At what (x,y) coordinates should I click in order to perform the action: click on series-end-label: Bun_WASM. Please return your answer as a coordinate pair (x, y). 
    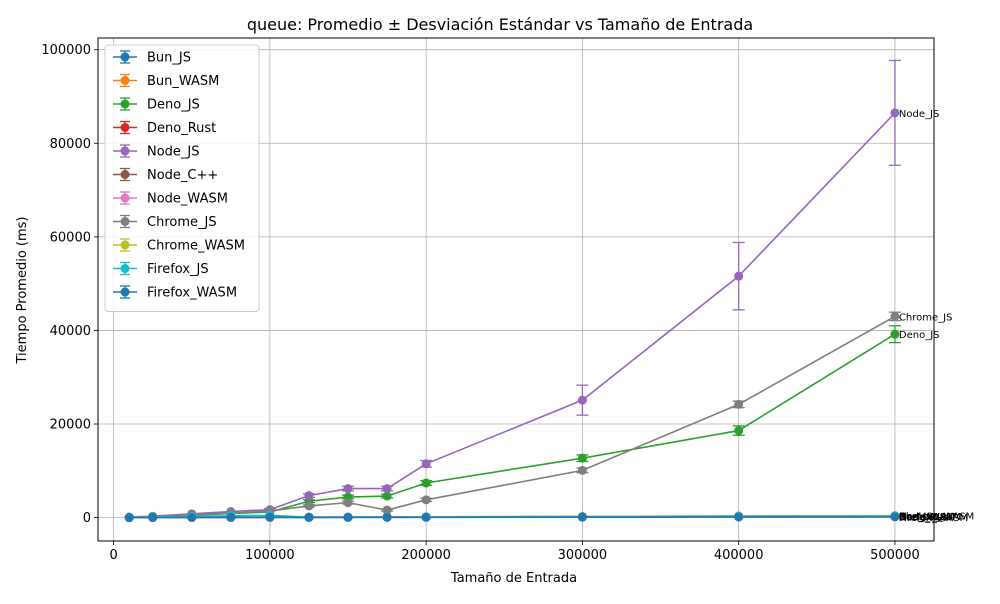
    Looking at the image, I should click on (927, 517).